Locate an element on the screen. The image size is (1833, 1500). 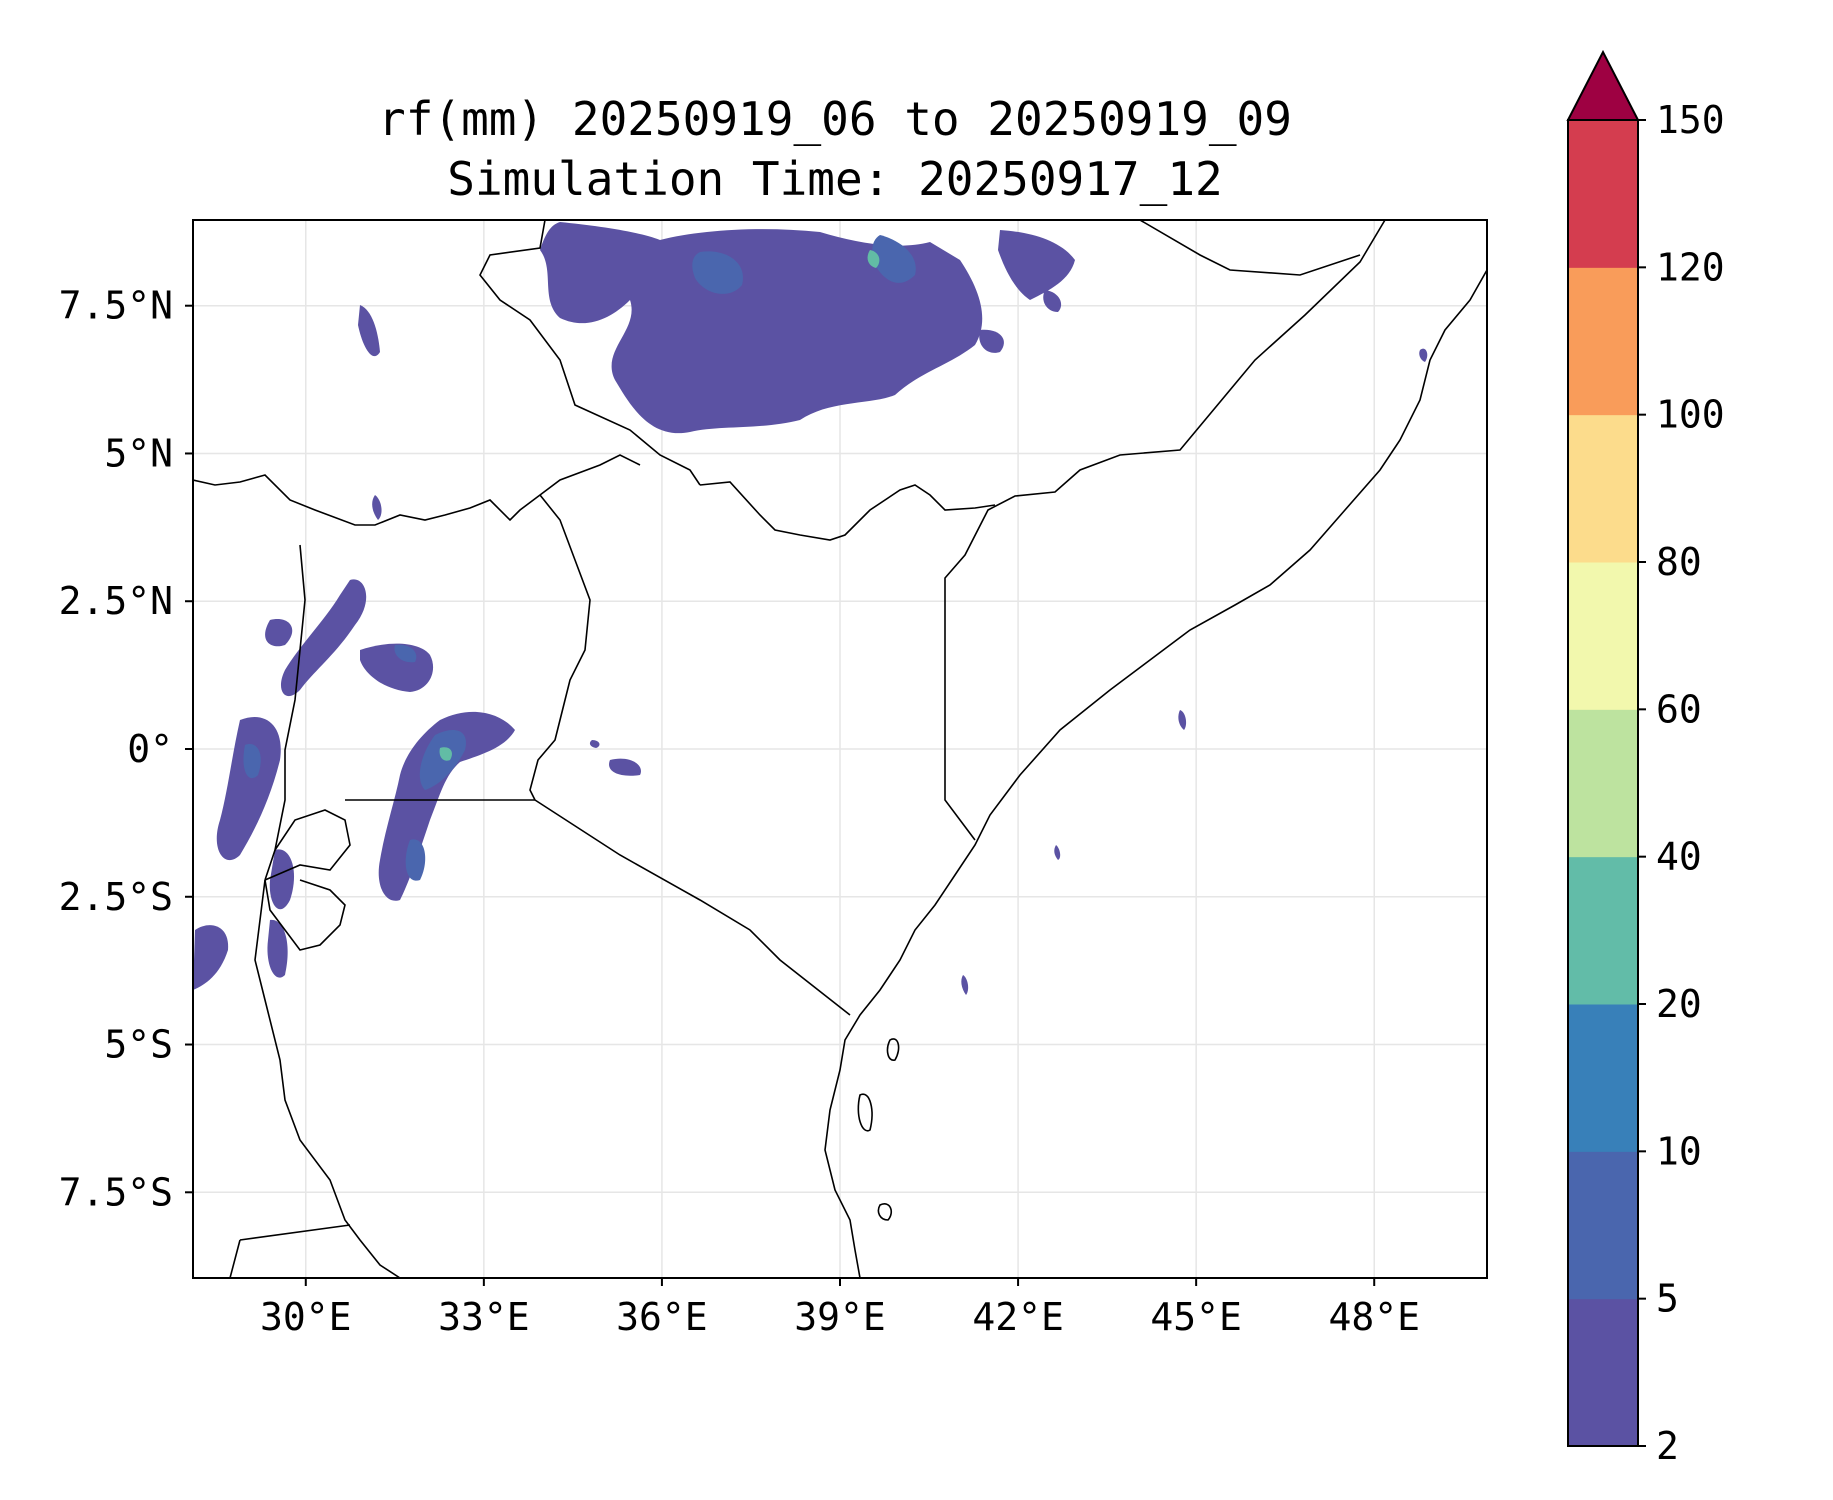
x-tick-label: 36°E is located at coordinates (662, 1317).